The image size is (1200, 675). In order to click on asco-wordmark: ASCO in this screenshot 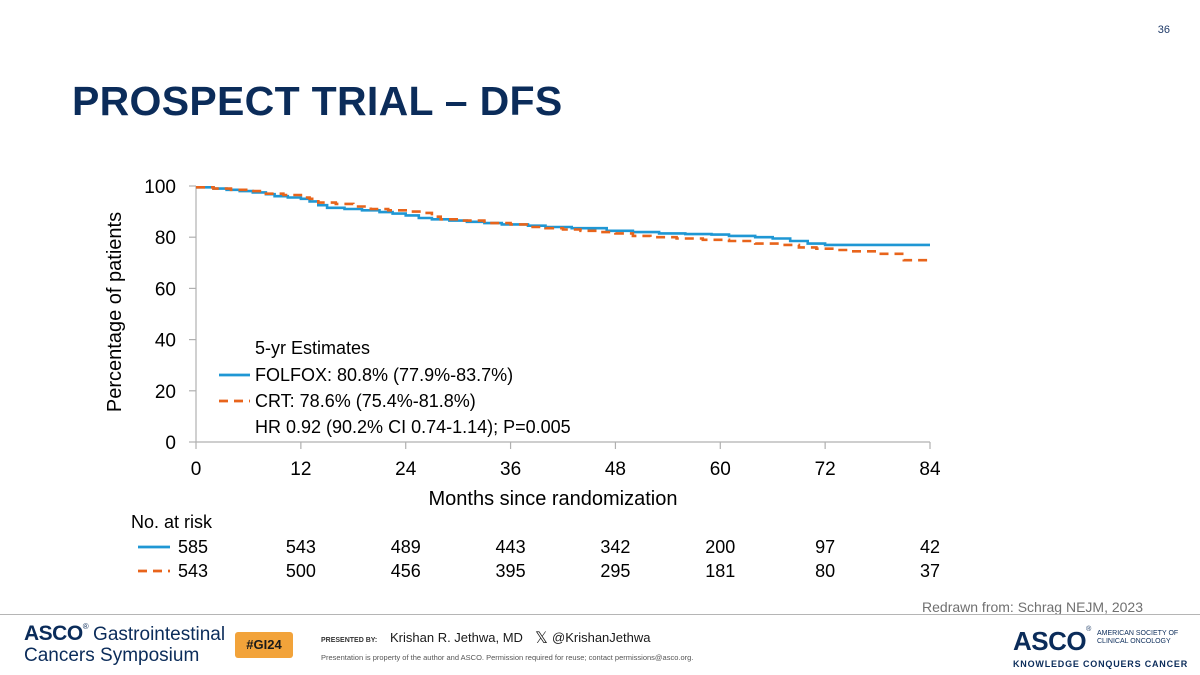, I will do `click(53, 633)`.